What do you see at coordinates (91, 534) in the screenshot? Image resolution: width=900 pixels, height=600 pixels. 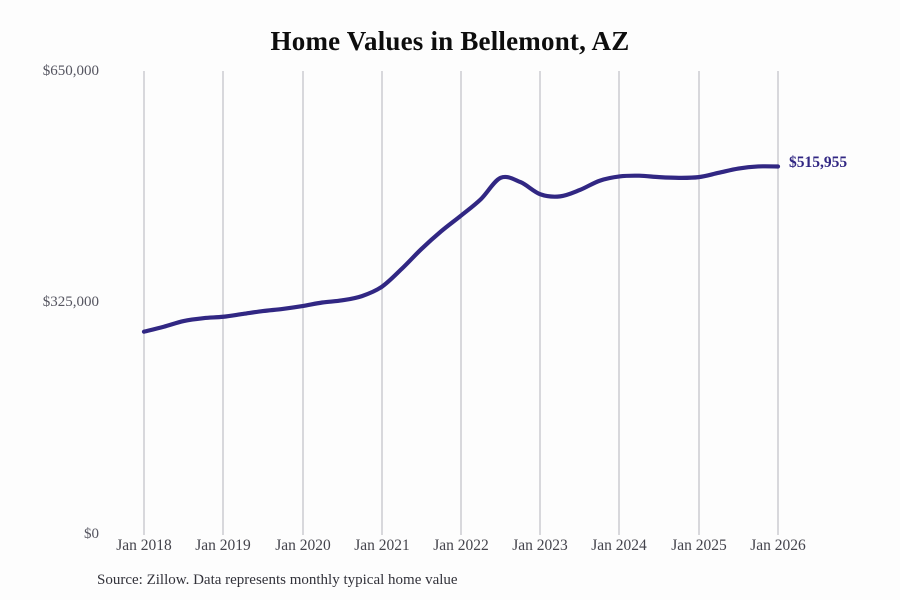 I see `ytick-label-0: $0` at bounding box center [91, 534].